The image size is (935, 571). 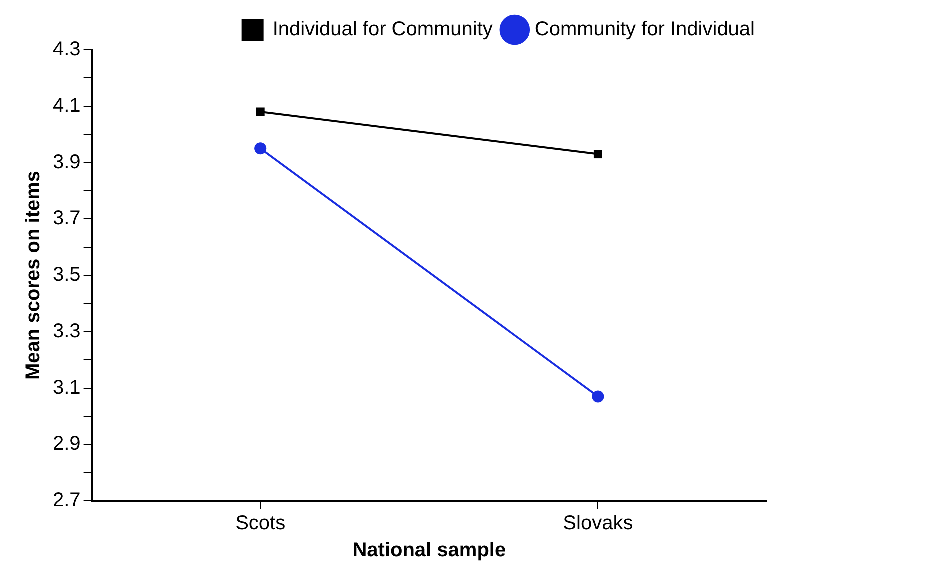 I want to click on y-tick-label: 3.5, so click(x=66, y=275).